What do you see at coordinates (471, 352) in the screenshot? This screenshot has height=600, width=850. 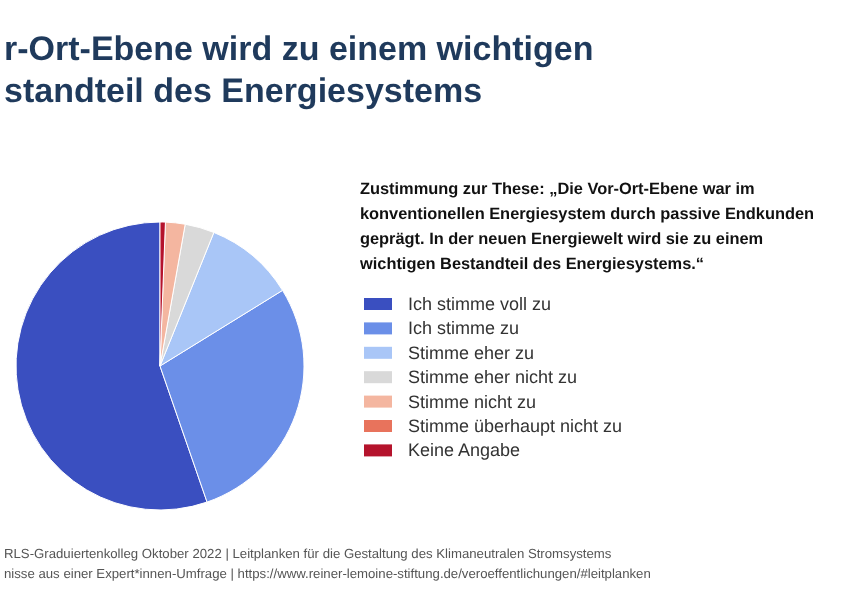 I see `legend-label: Stimme eher zu` at bounding box center [471, 352].